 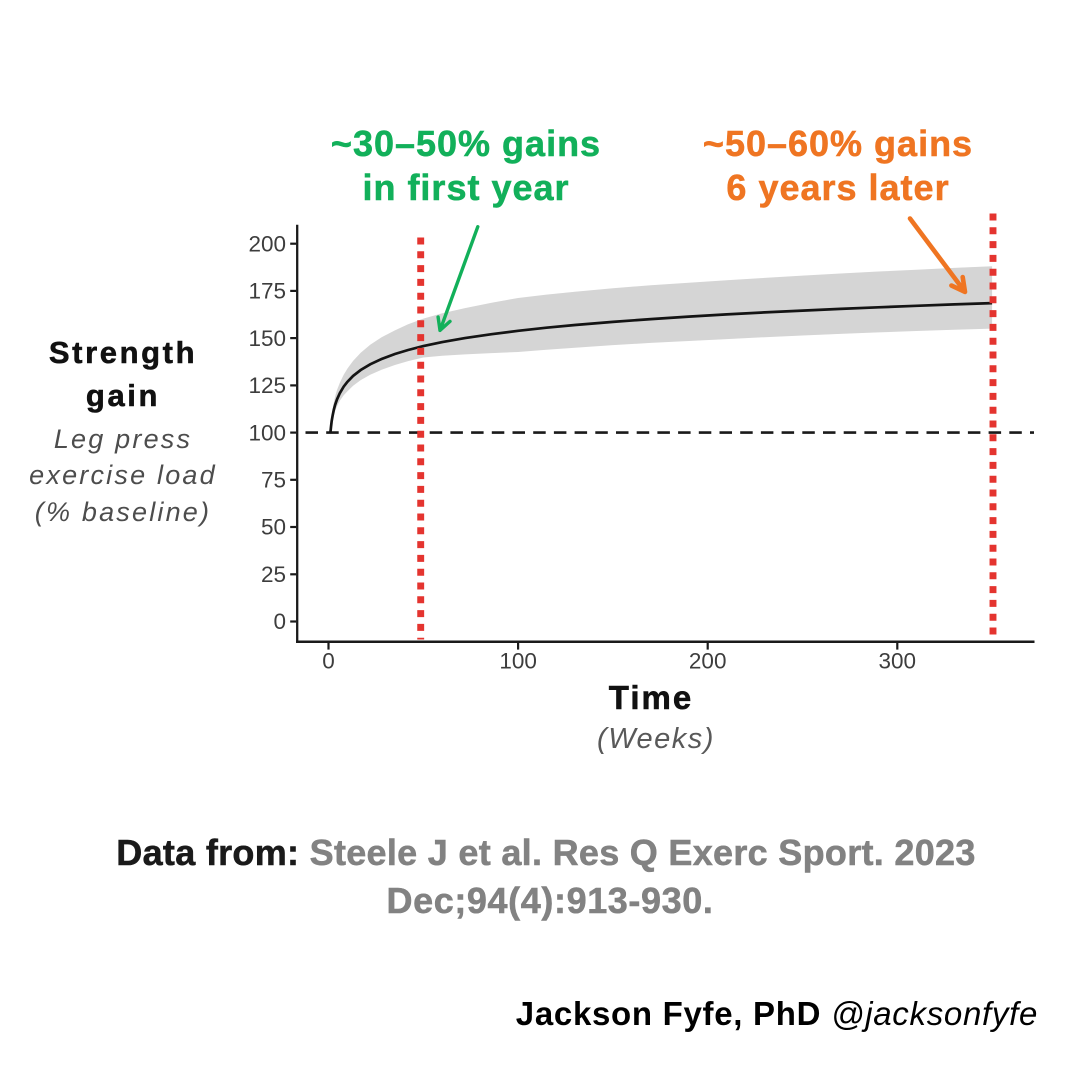 I want to click on svg-text: 175, so click(x=267, y=291).